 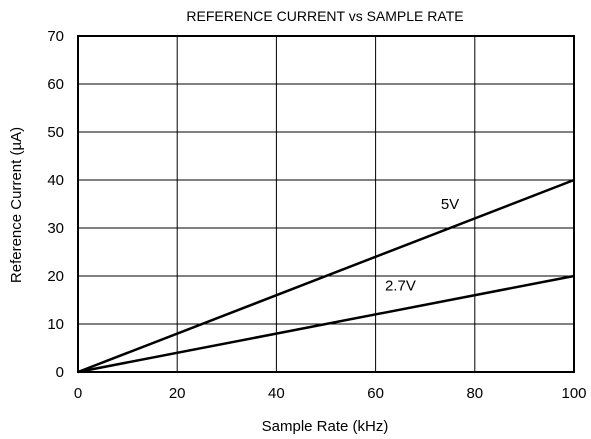 I want to click on chart-title: REFERENCE CURRENT vs SAMPLE RATE, so click(x=324, y=16).